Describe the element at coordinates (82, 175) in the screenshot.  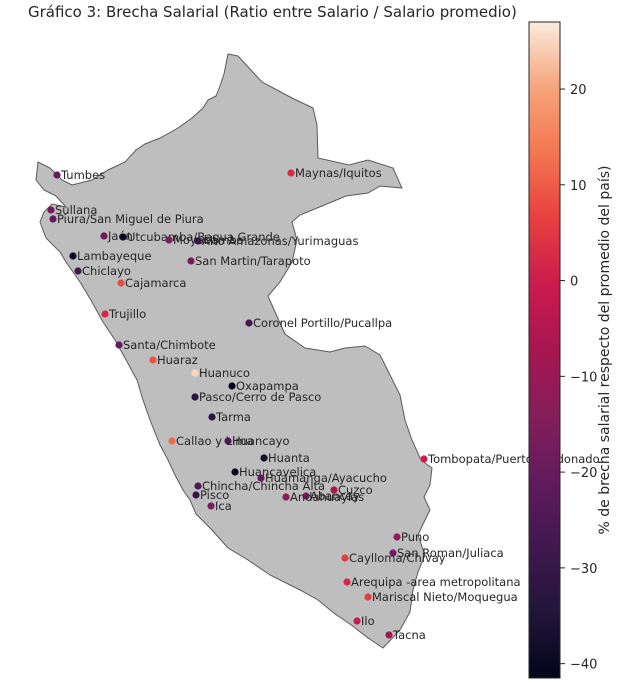
I see `city-label: Tumbes` at that location.